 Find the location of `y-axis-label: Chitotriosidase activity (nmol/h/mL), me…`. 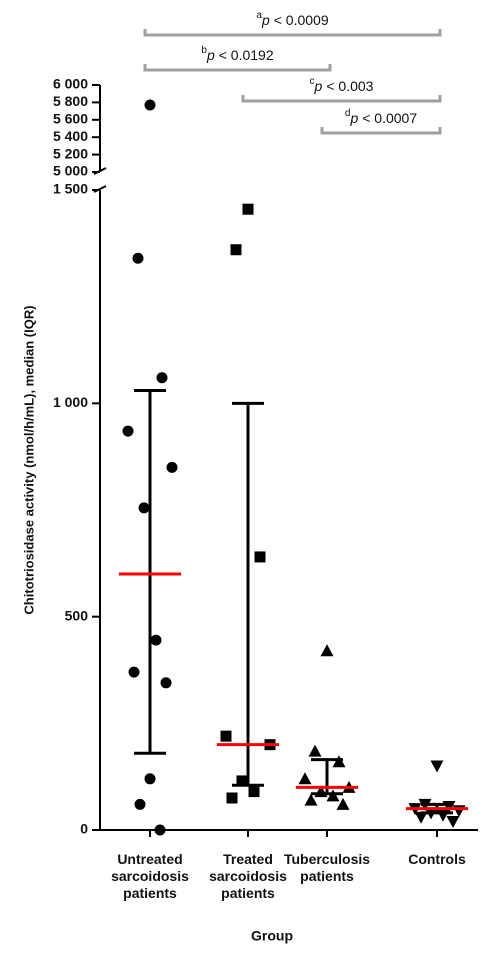

y-axis-label: Chitotriosidase activity (nmol/h/mL), me… is located at coordinates (28, 459).